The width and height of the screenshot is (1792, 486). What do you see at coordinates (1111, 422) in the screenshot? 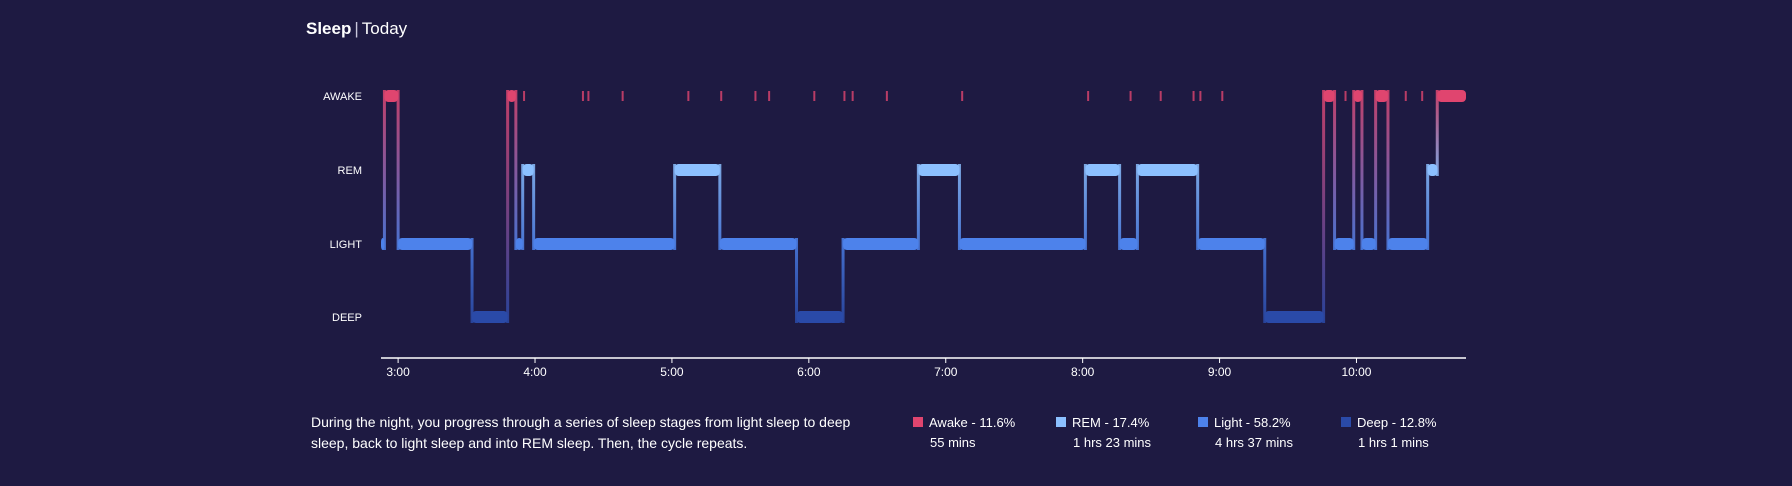
I see `legend-label: REM - 17.4%` at bounding box center [1111, 422].